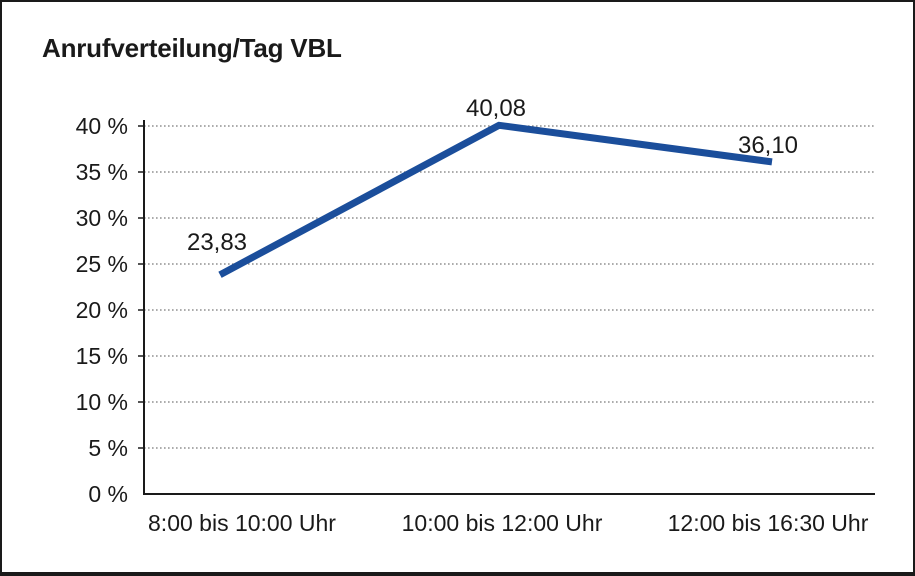 Image resolution: width=915 pixels, height=576 pixels. I want to click on y-axis-label: 25 %, so click(102, 264).